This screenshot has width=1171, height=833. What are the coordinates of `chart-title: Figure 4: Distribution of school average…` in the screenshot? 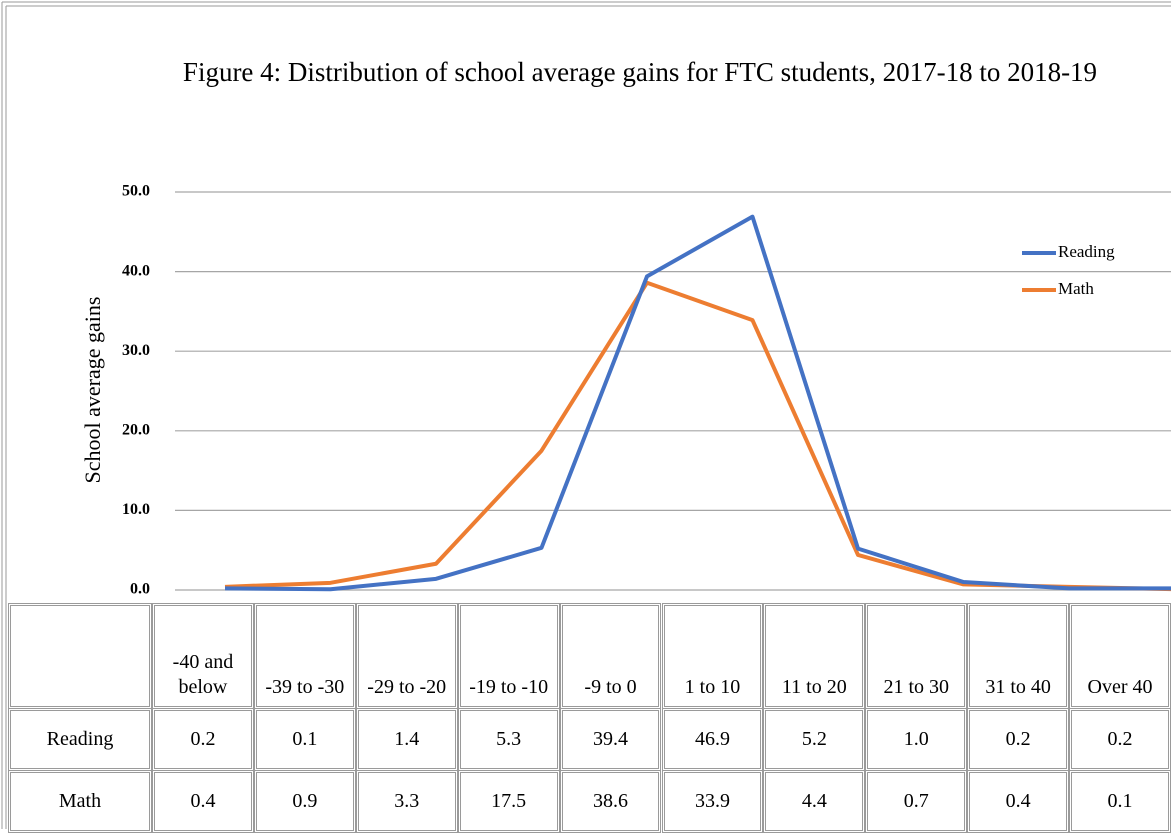 It's located at (640, 72).